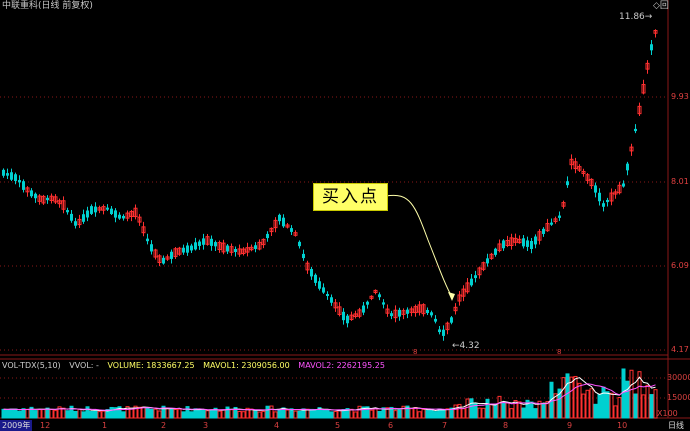  I want to click on price-axis-label: 9.93, so click(680, 96).